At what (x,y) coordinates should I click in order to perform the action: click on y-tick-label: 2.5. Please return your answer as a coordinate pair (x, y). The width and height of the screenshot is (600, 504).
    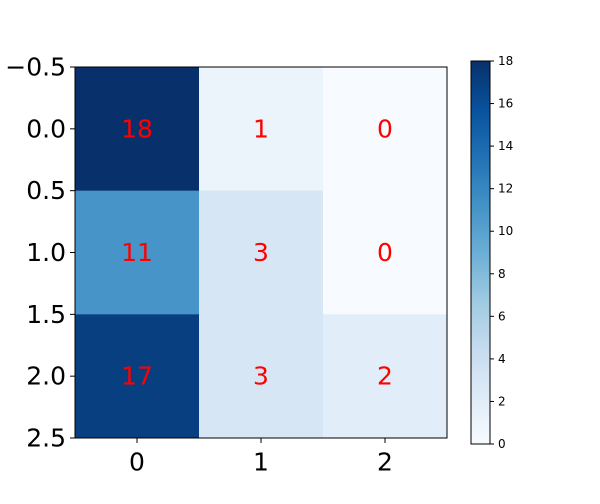
    Looking at the image, I should click on (46, 438).